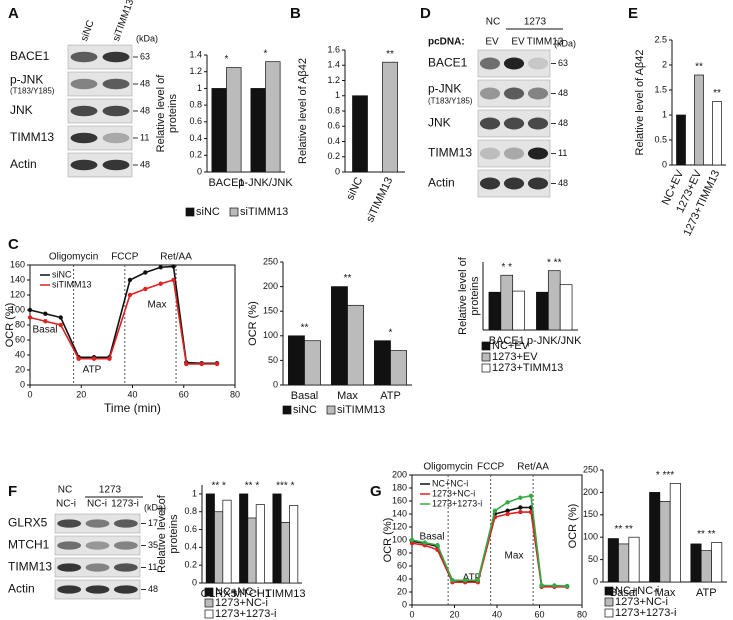 The height and width of the screenshot is (620, 733). What do you see at coordinates (218, 486) in the screenshot?
I see `significance: ** *` at bounding box center [218, 486].